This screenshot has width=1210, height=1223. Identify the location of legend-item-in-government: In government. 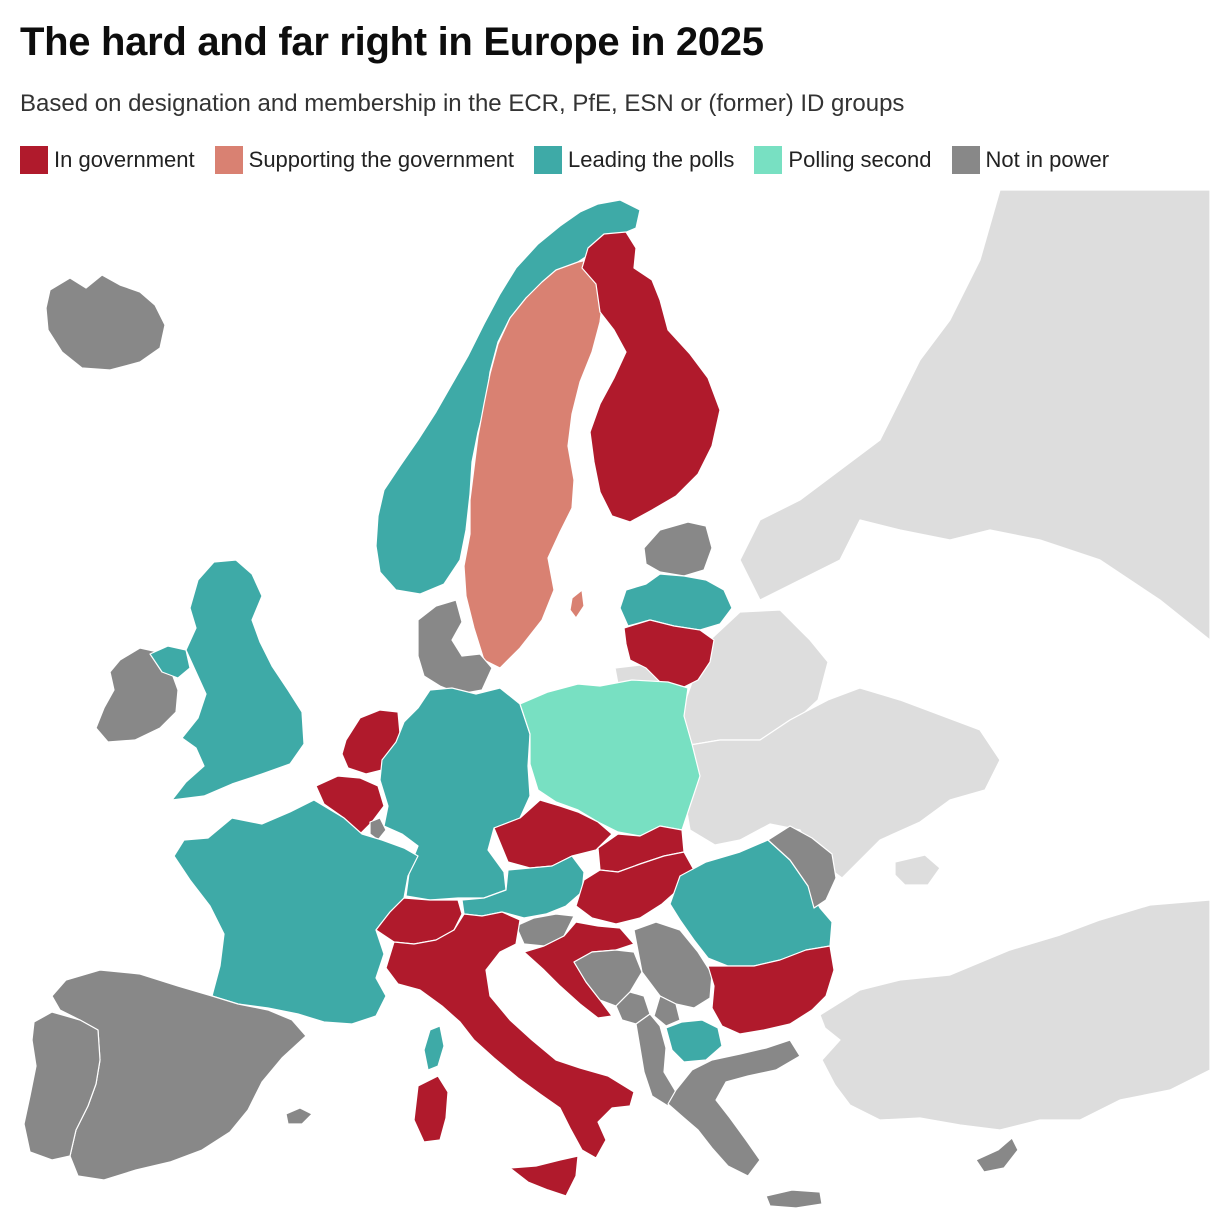
(107, 160).